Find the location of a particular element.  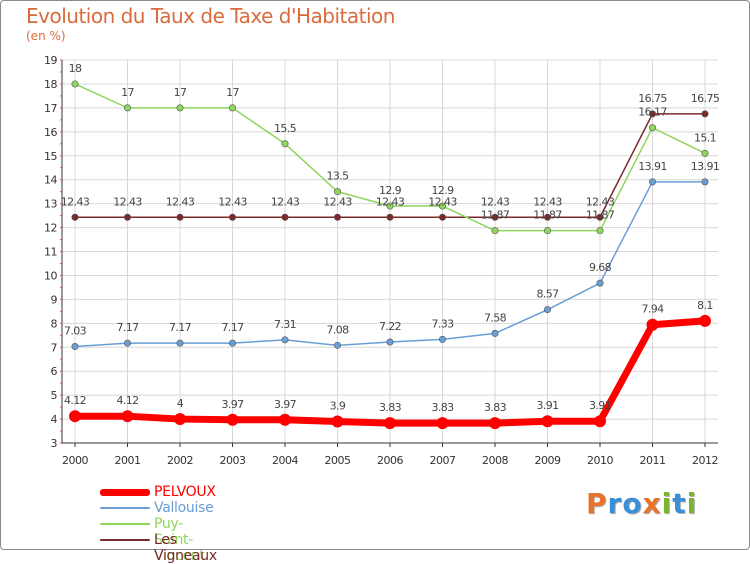

x-tick-label: 2003 is located at coordinates (233, 460).